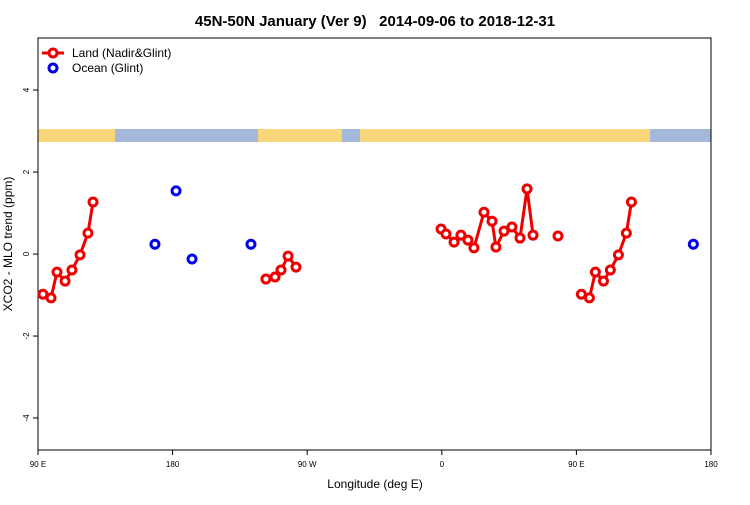  I want to click on x-axis-label: Longitude (deg E), so click(374, 484).